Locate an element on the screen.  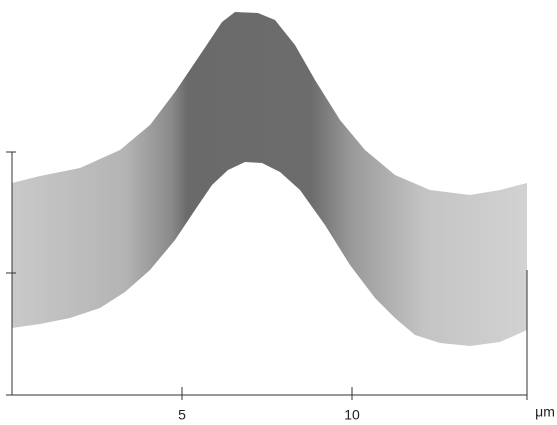
x-tick-label: 5 is located at coordinates (182, 415).